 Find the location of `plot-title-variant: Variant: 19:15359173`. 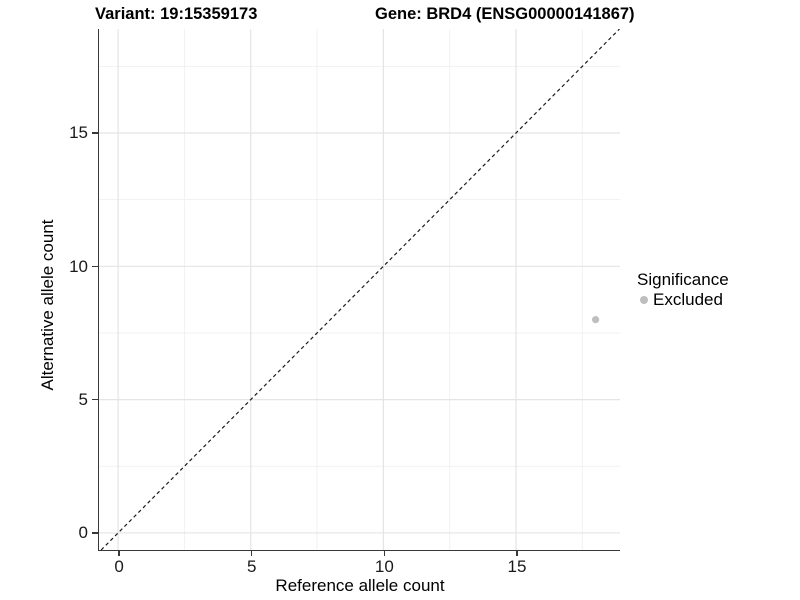

plot-title-variant: Variant: 19:15359173 is located at coordinates (176, 14).